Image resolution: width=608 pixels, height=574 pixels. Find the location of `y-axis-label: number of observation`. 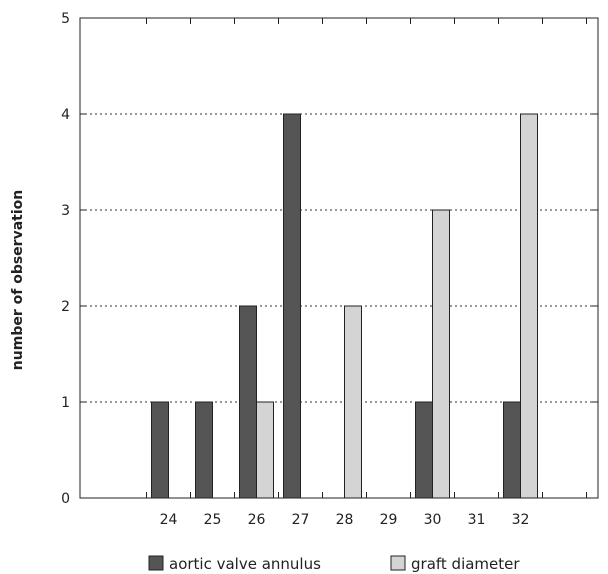

y-axis-label: number of observation is located at coordinates (18, 280).